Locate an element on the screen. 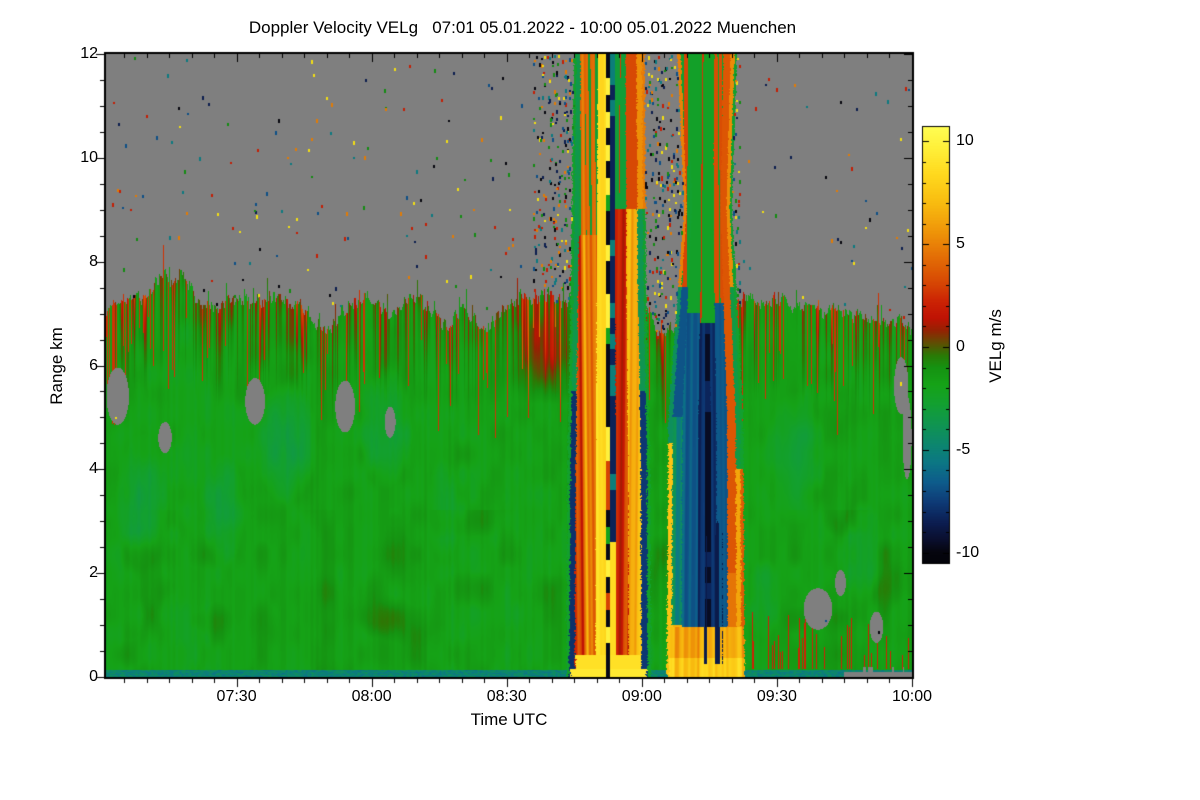 The image size is (1200, 800). x-tick-label: 07:30 is located at coordinates (236, 696).